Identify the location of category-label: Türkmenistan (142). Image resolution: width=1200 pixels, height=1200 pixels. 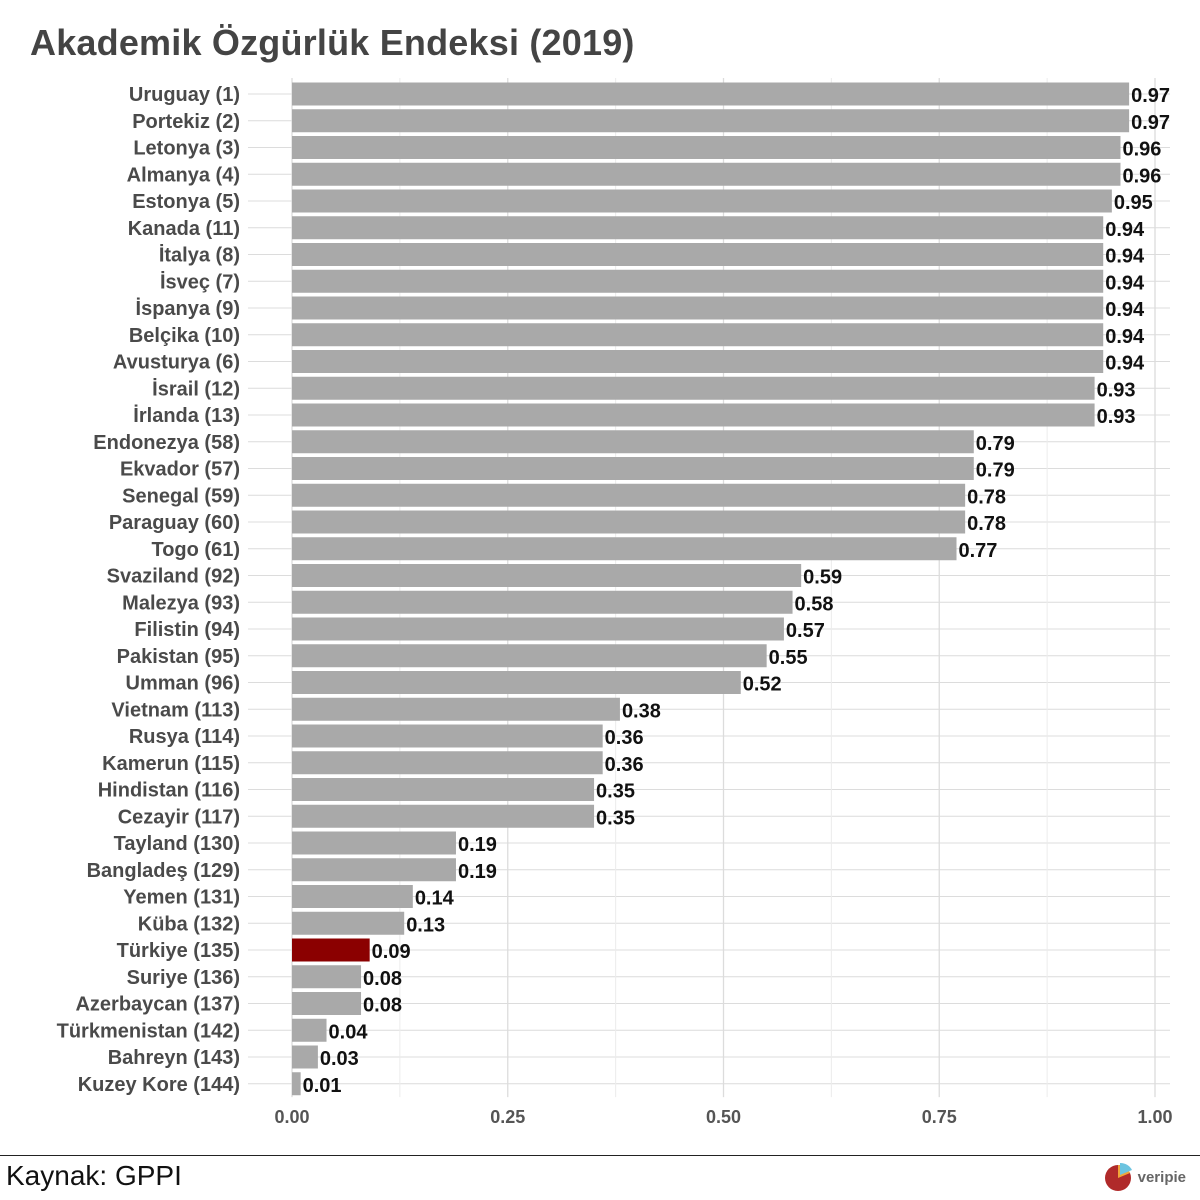
(148, 1031).